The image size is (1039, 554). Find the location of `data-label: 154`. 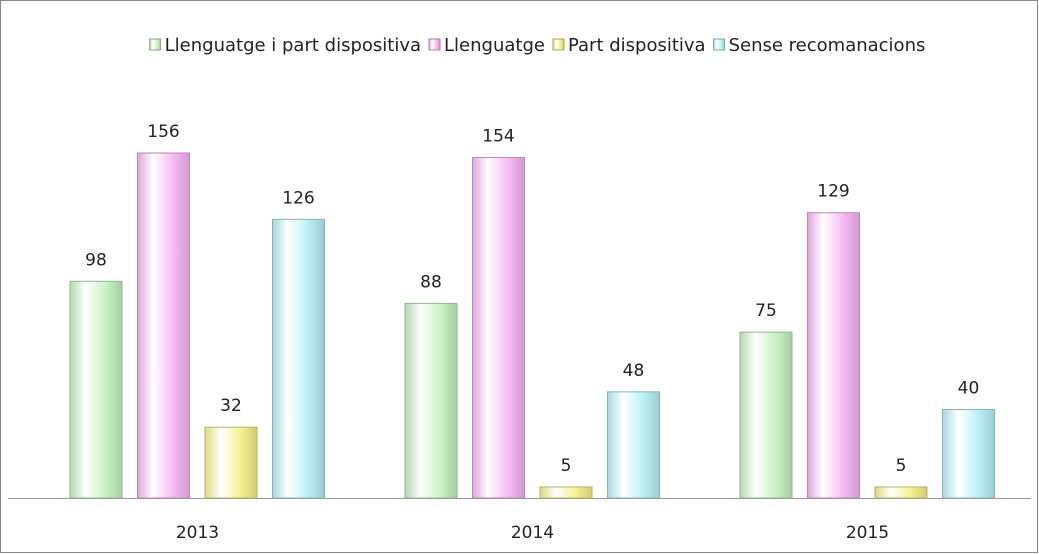

data-label: 154 is located at coordinates (498, 136).